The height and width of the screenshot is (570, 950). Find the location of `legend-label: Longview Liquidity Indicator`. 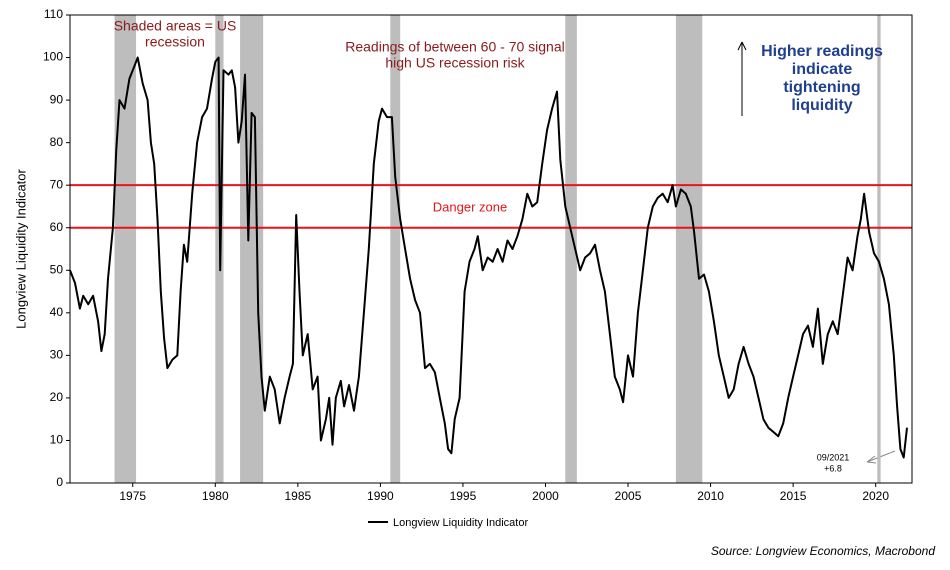

legend-label: Longview Liquidity Indicator is located at coordinates (460, 523).